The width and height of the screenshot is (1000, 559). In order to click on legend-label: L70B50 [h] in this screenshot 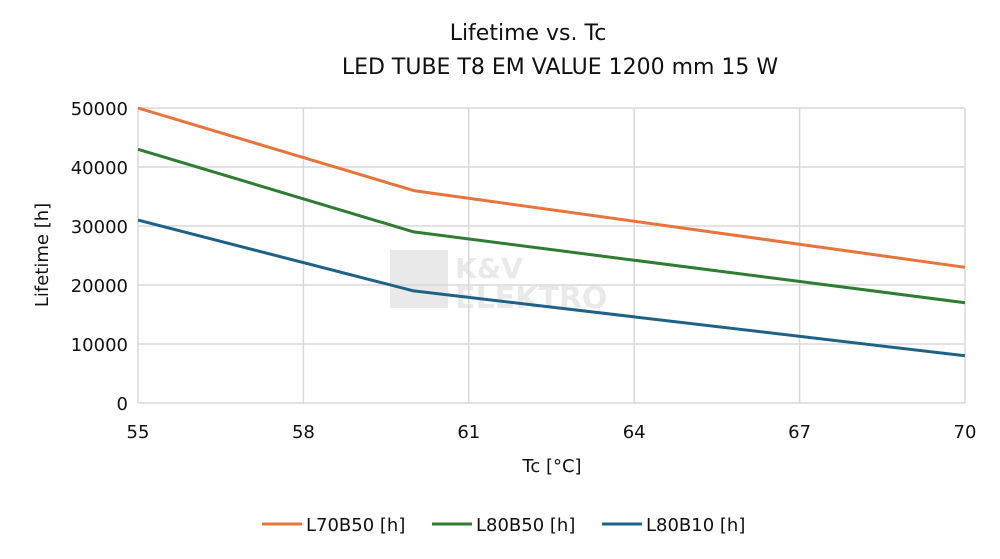, I will do `click(355, 525)`.